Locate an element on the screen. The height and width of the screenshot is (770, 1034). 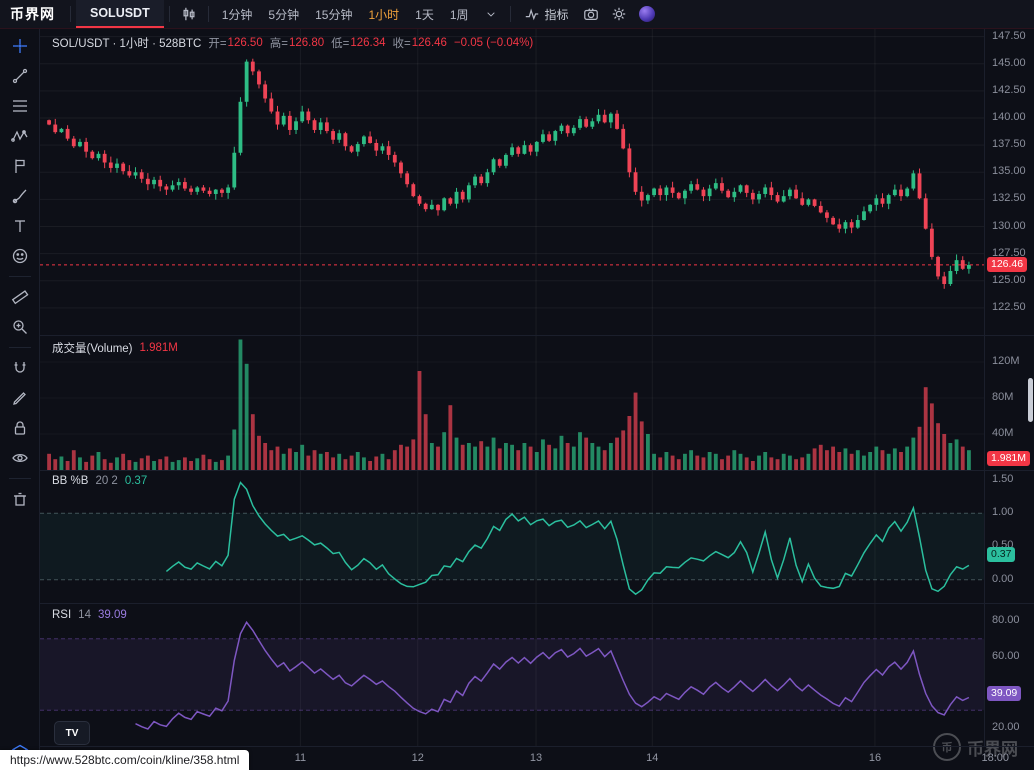
volume-legend-title: 成交量(Volume) is located at coordinates (92, 349).